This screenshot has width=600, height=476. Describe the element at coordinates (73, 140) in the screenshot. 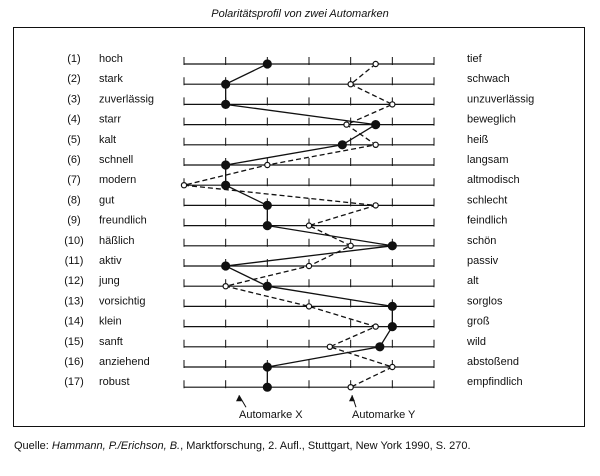

I see `item-number: (5)` at that location.